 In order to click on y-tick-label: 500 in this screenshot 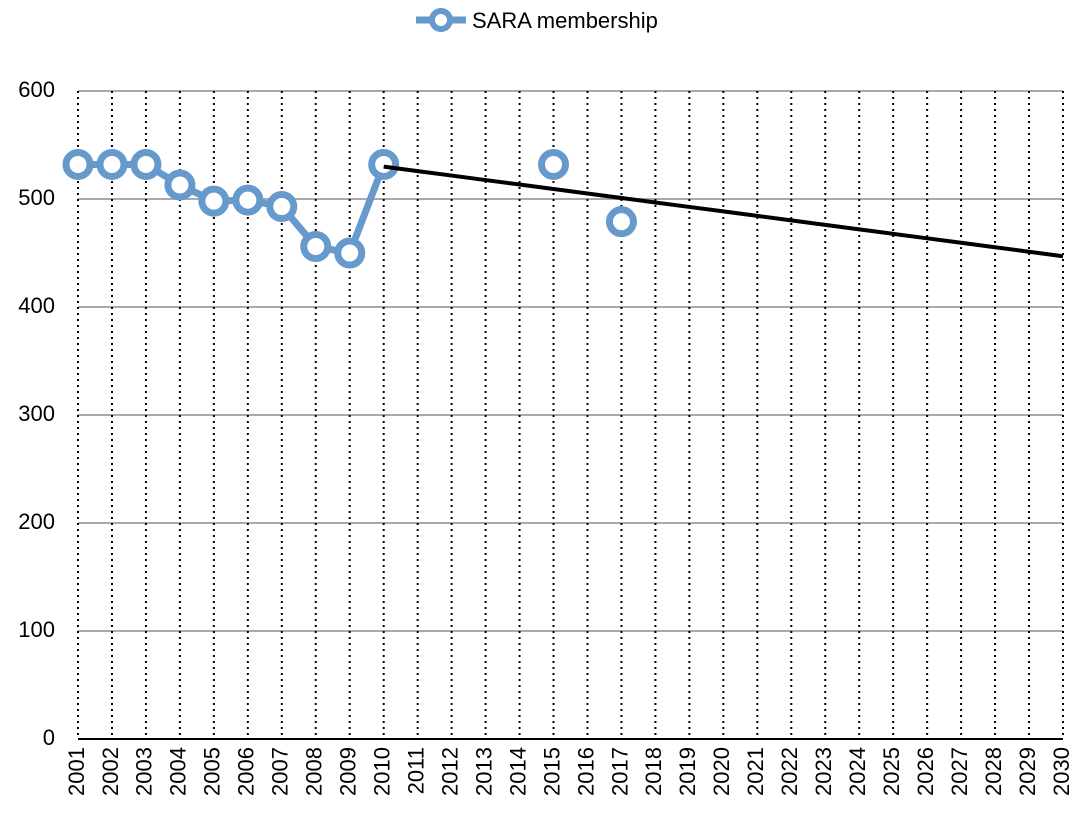, I will do `click(36, 197)`.